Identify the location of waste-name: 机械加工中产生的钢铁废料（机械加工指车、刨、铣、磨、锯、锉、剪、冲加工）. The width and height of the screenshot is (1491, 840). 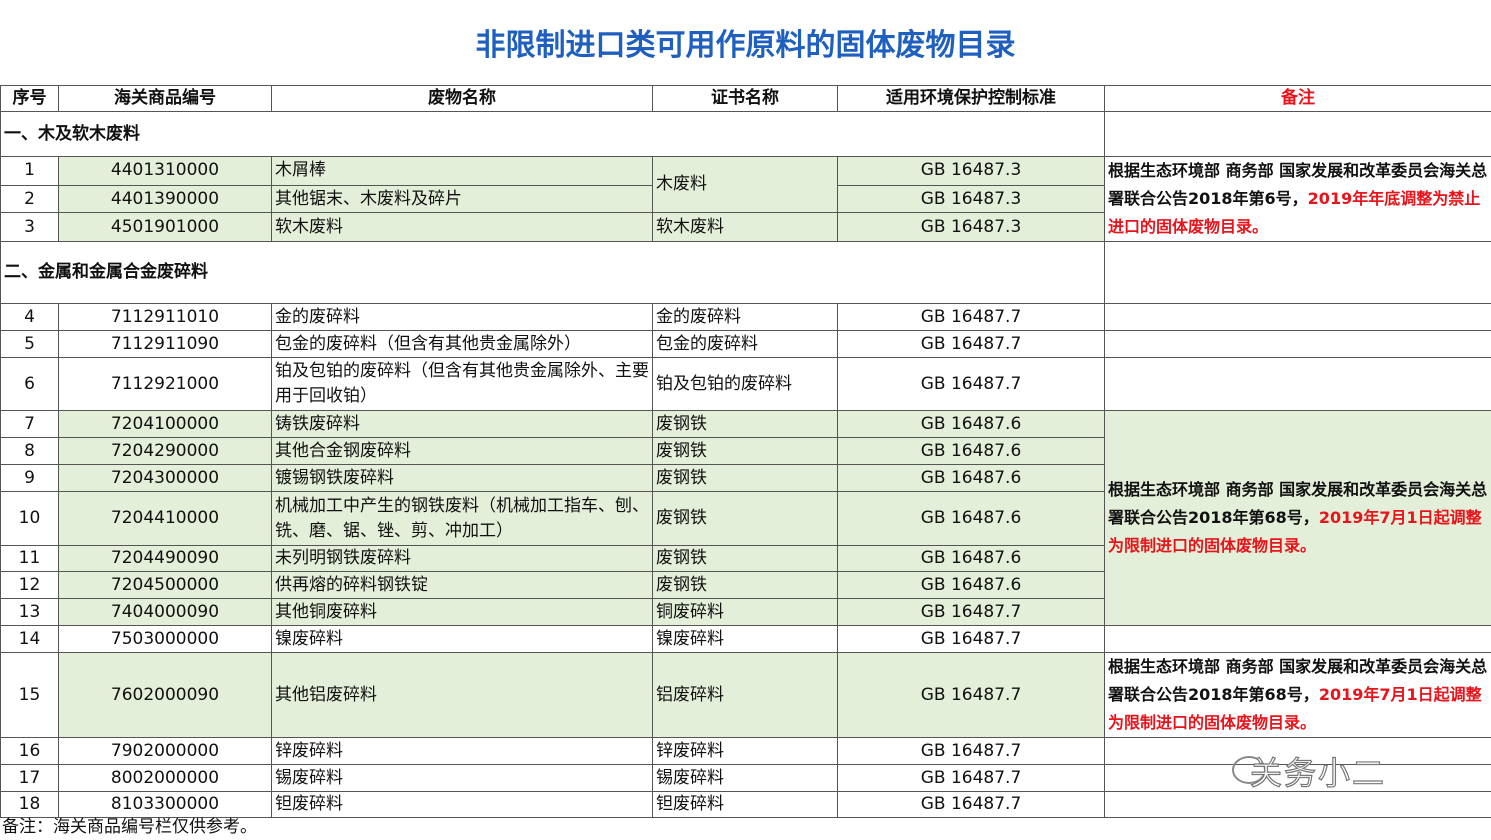
(462, 518).